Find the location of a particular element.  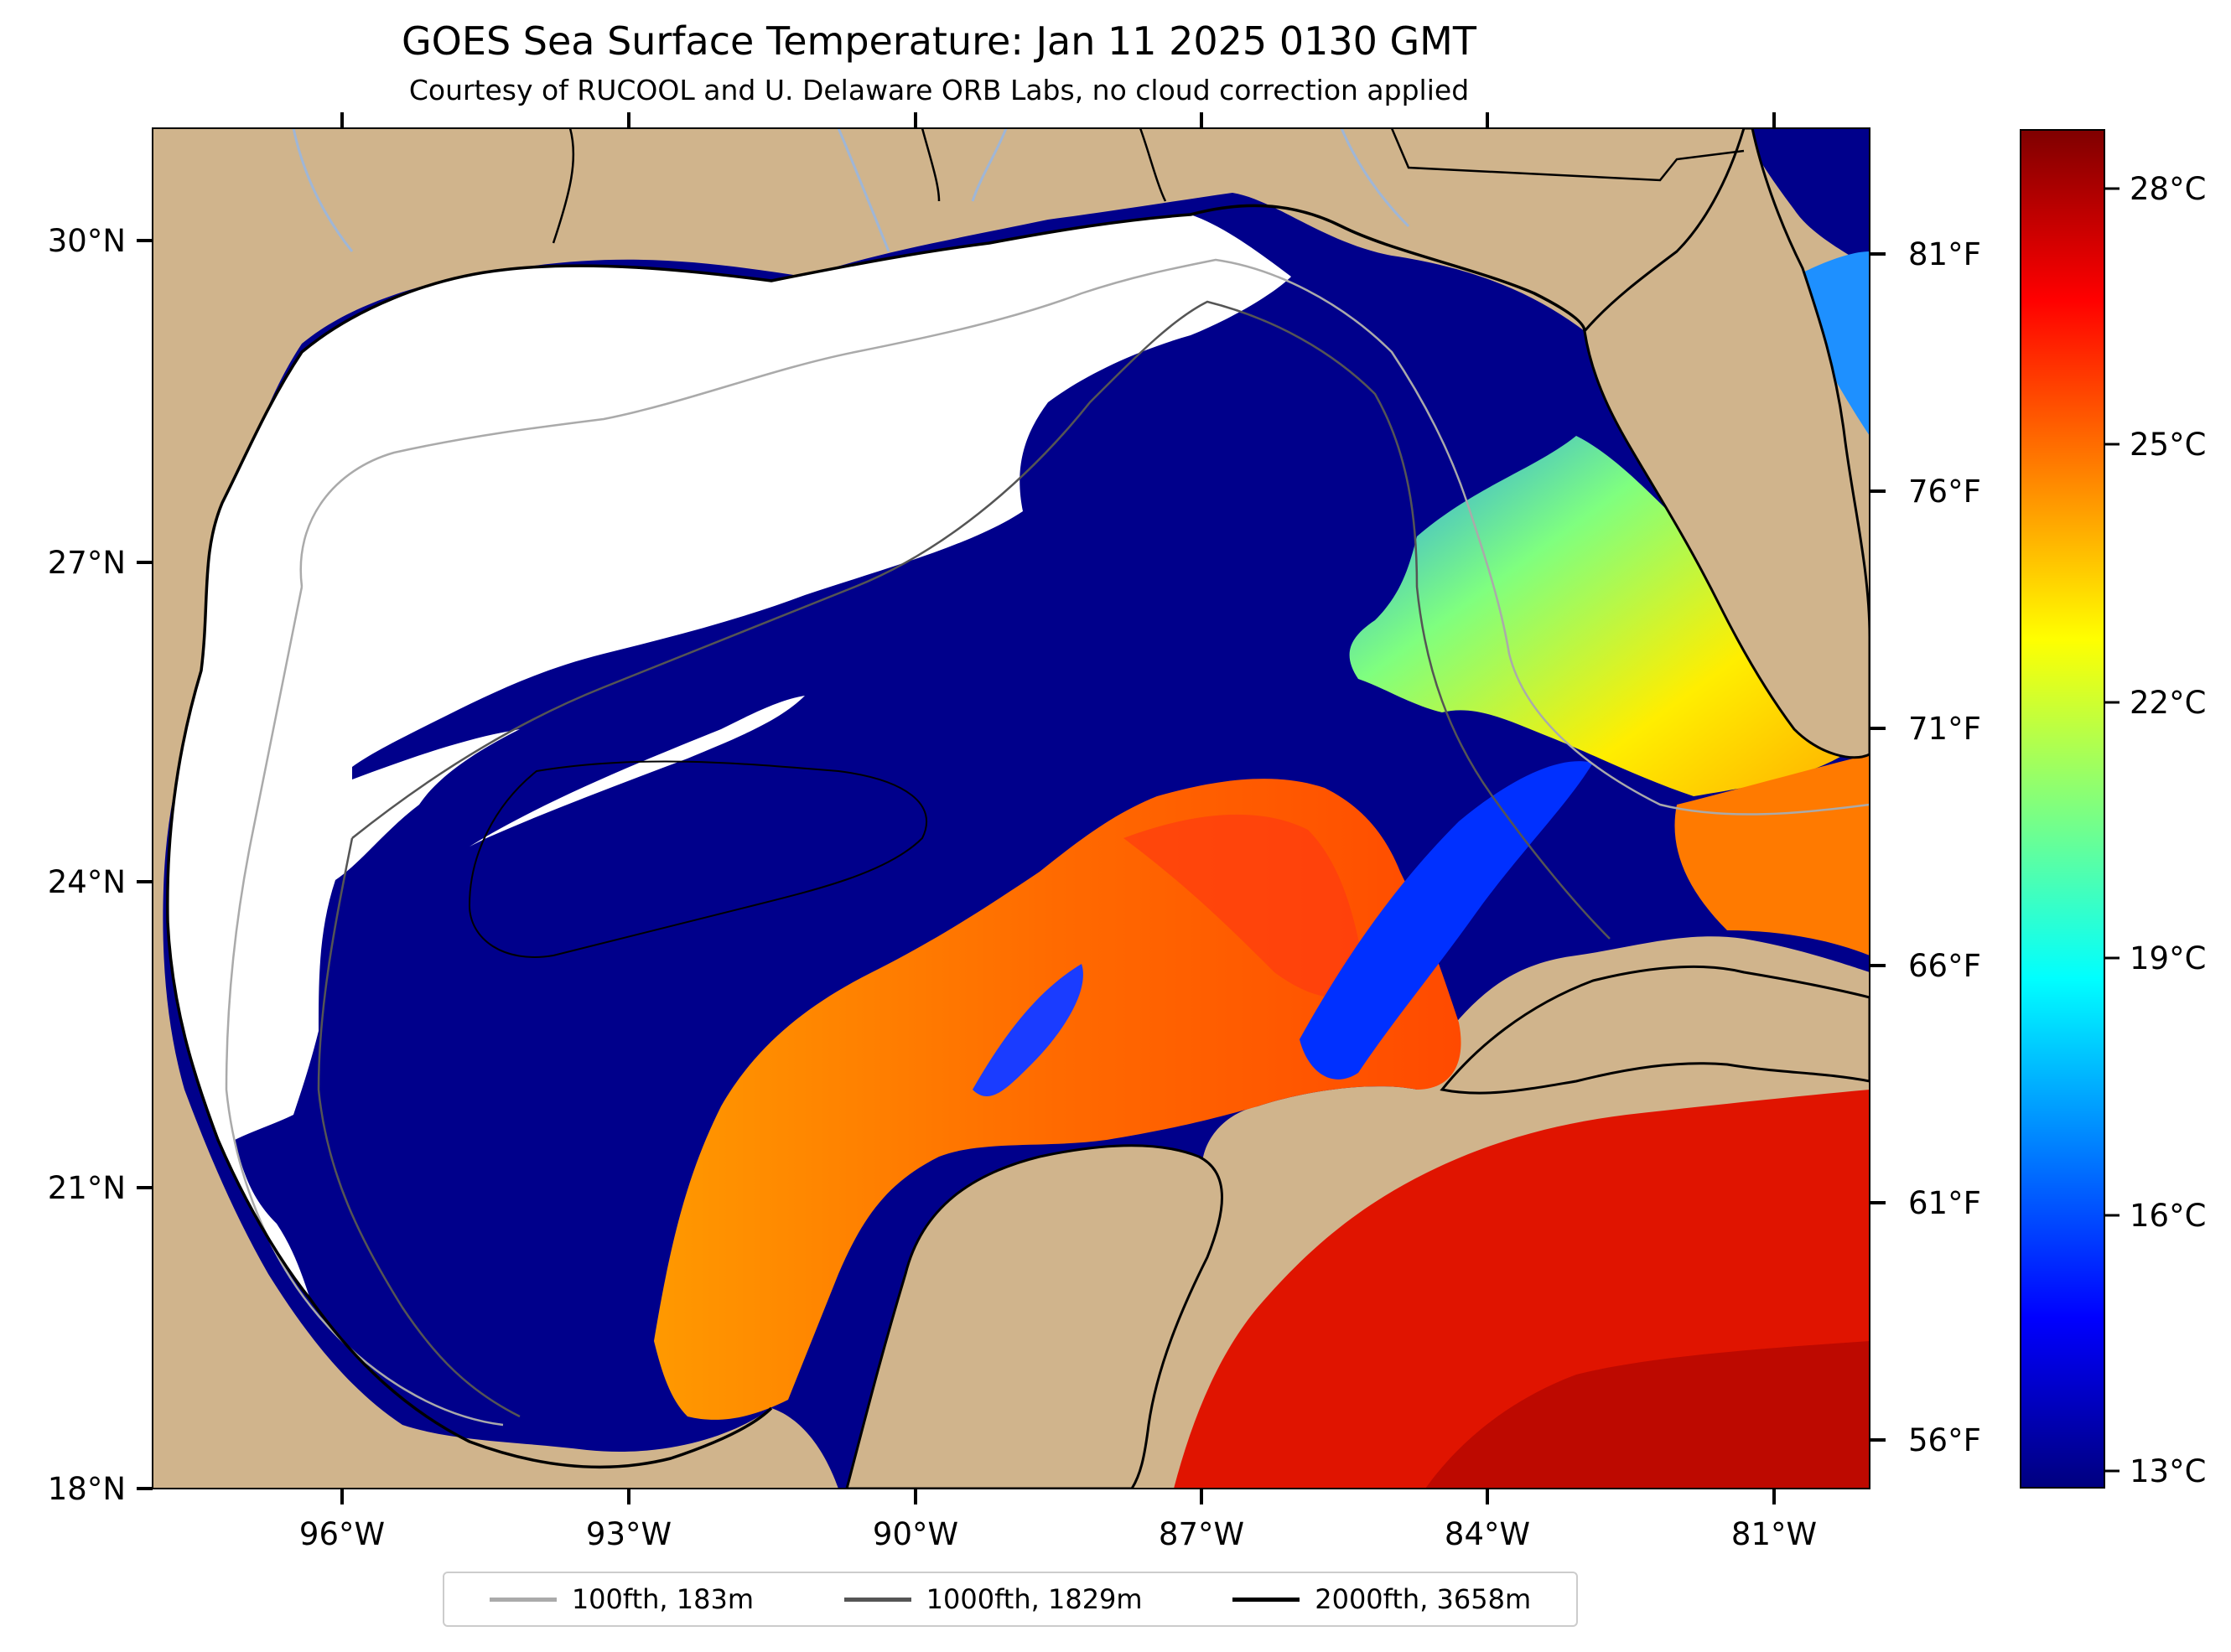

contour-2000fth is located at coordinates (697, 859).